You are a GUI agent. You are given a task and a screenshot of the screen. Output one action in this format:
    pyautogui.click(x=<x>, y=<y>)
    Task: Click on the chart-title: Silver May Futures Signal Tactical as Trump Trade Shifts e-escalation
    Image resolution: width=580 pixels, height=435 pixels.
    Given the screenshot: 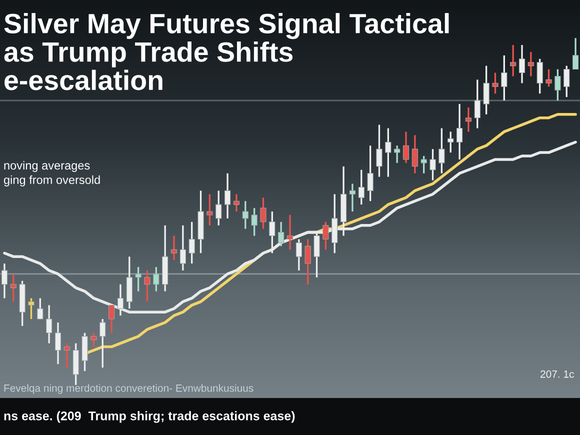 What is the action you would take?
    pyautogui.click(x=226, y=51)
    